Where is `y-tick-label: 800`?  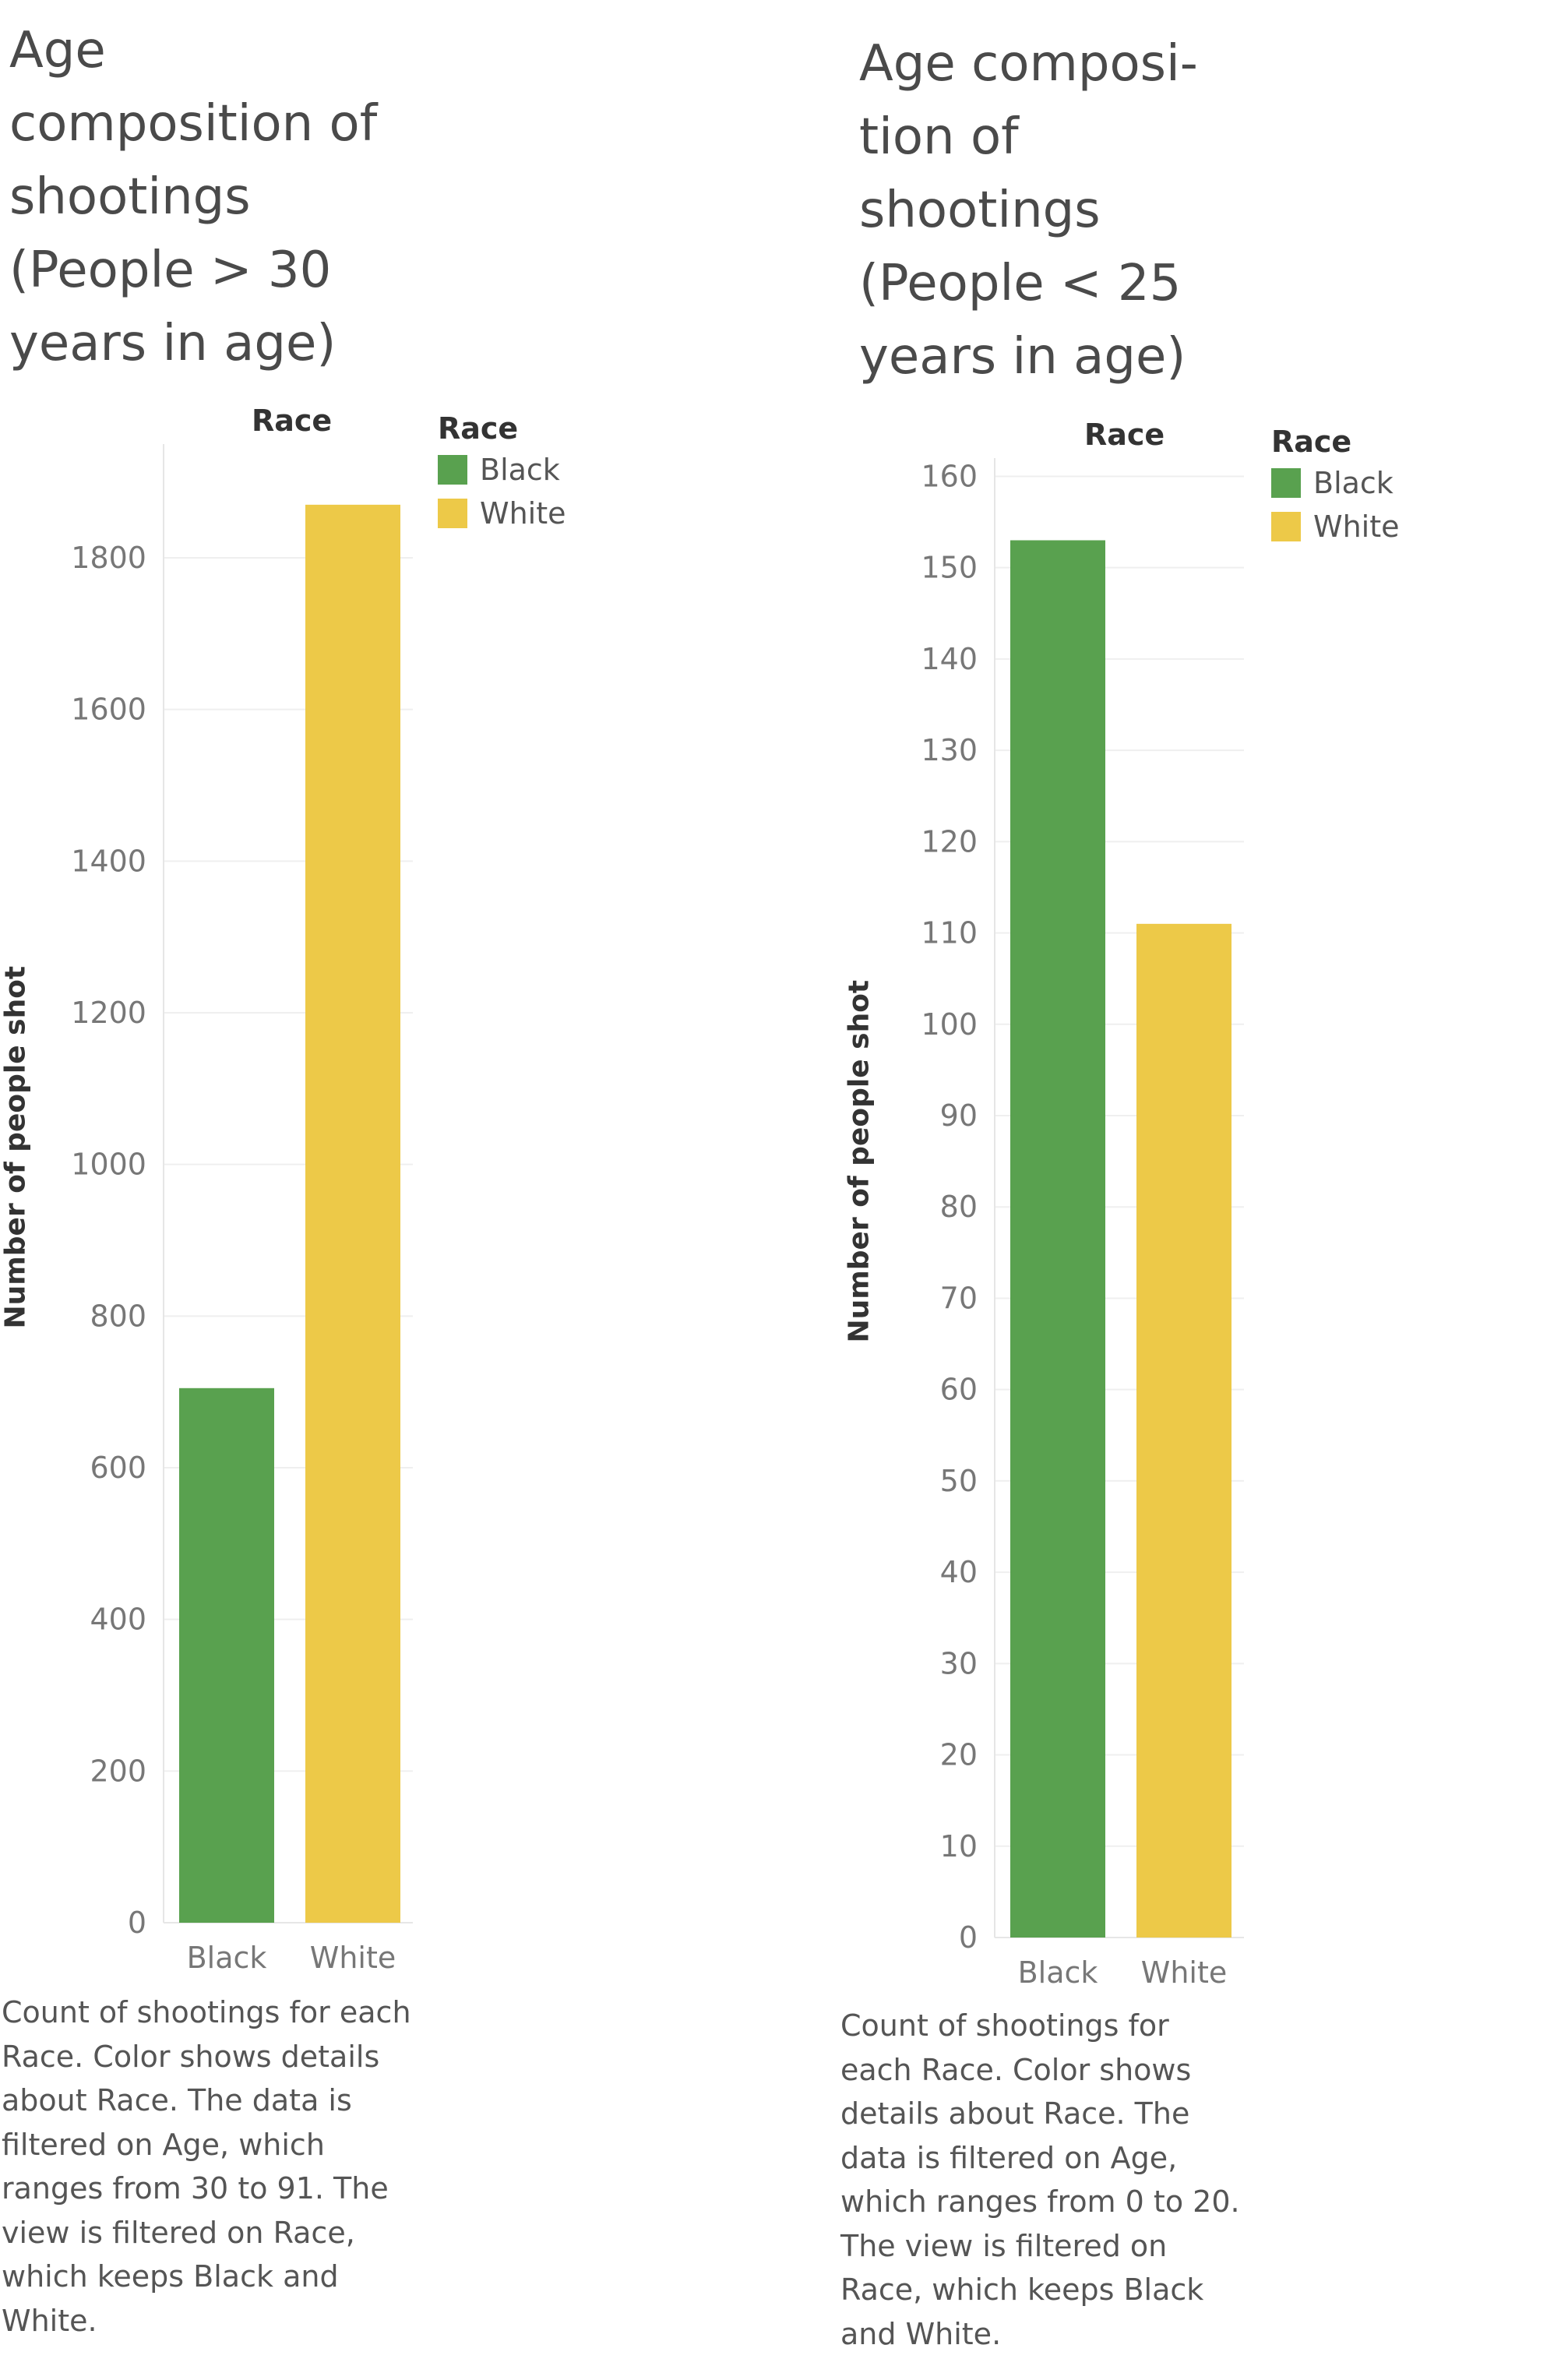 y-tick-label: 800 is located at coordinates (118, 1316).